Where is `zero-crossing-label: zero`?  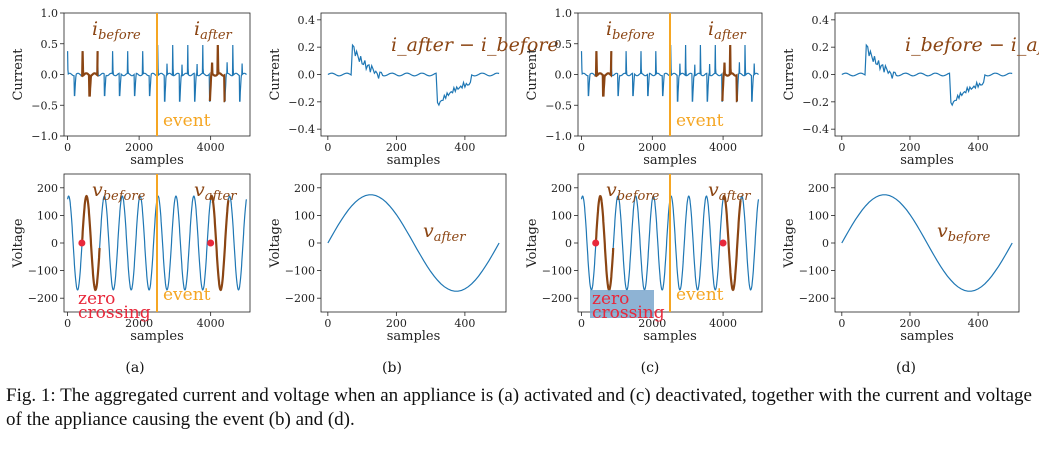
zero-crossing-label: zero is located at coordinates (610, 299).